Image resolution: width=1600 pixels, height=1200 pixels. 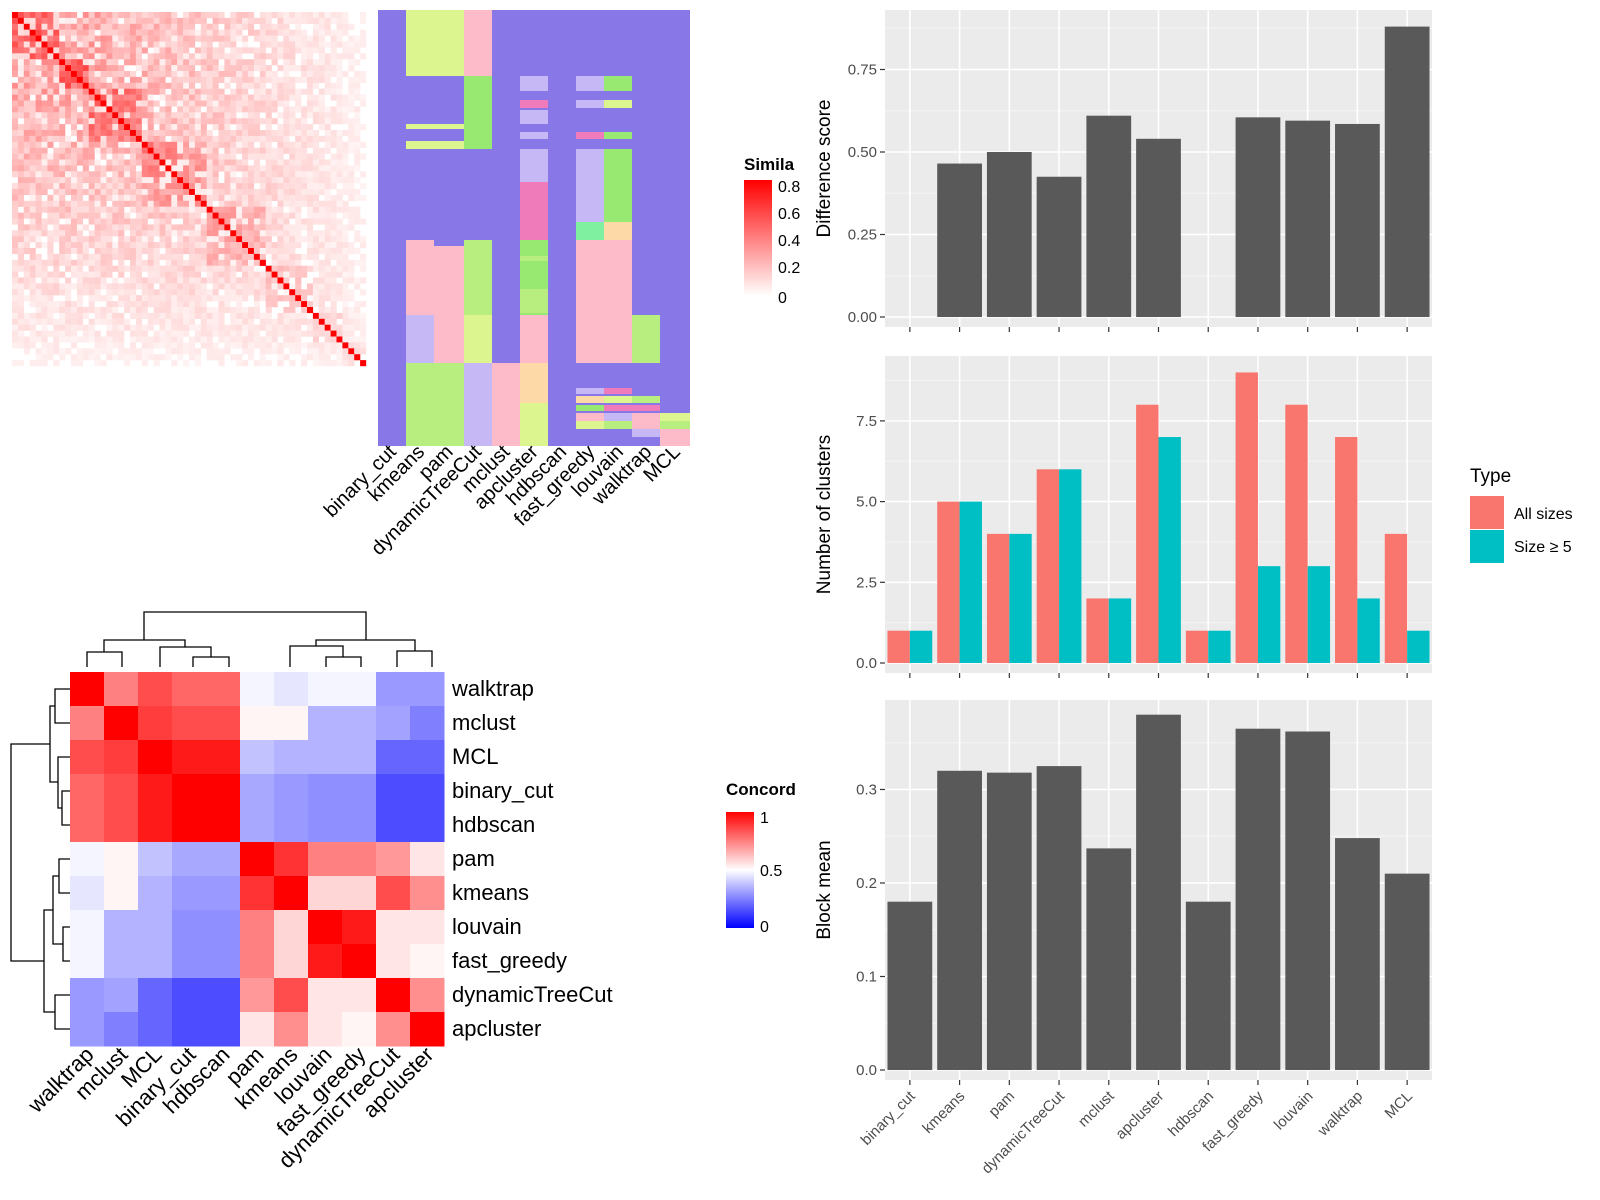 What do you see at coordinates (618, 104) in the screenshot?
I see `cluster-block` at bounding box center [618, 104].